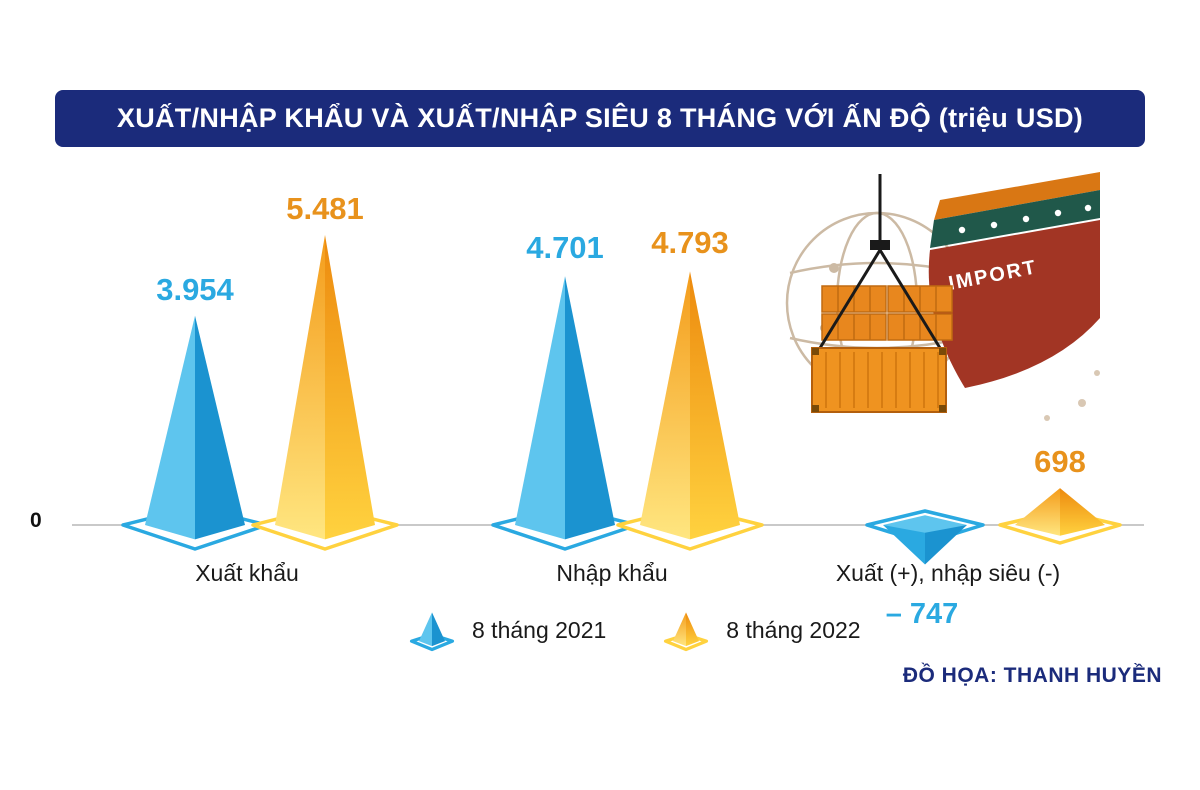 This screenshot has height=790, width=1200. What do you see at coordinates (565, 247) in the screenshot?
I see `value-import-2021: 4.701` at bounding box center [565, 247].